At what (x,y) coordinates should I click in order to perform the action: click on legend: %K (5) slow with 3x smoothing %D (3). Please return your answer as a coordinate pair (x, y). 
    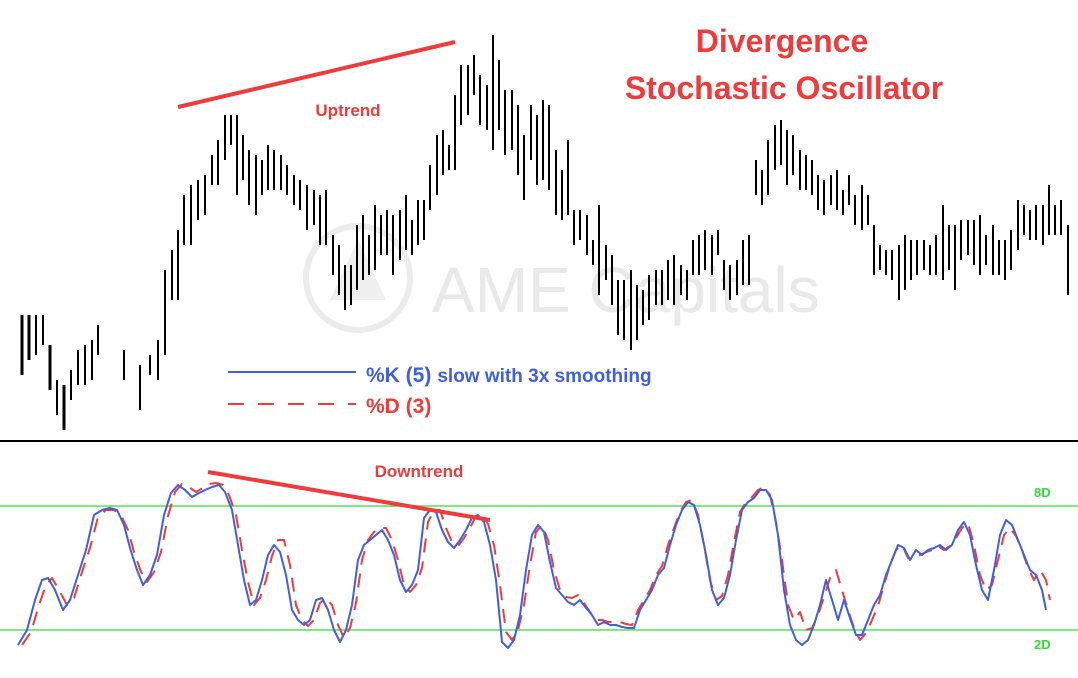
    Looking at the image, I should click on (440, 391).